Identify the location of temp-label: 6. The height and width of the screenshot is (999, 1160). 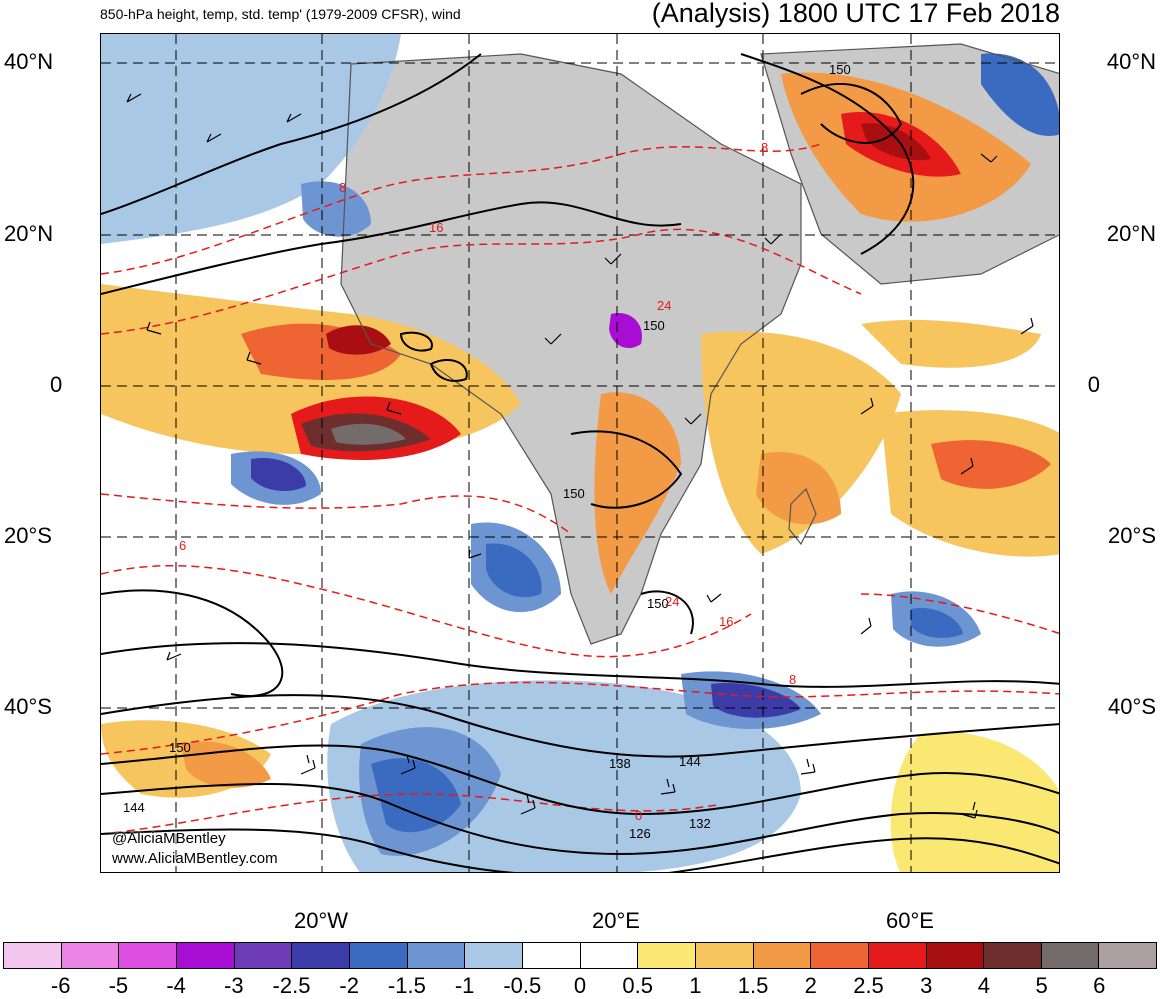
(182, 545).